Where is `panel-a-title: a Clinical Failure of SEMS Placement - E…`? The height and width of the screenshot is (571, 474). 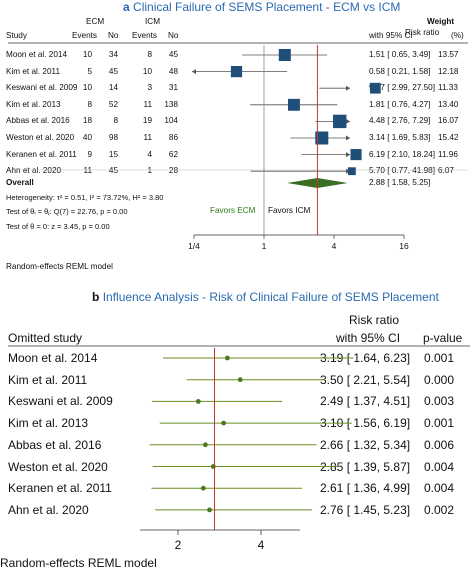 panel-a-title: a Clinical Failure of SEMS Placement - E… is located at coordinates (261, 7).